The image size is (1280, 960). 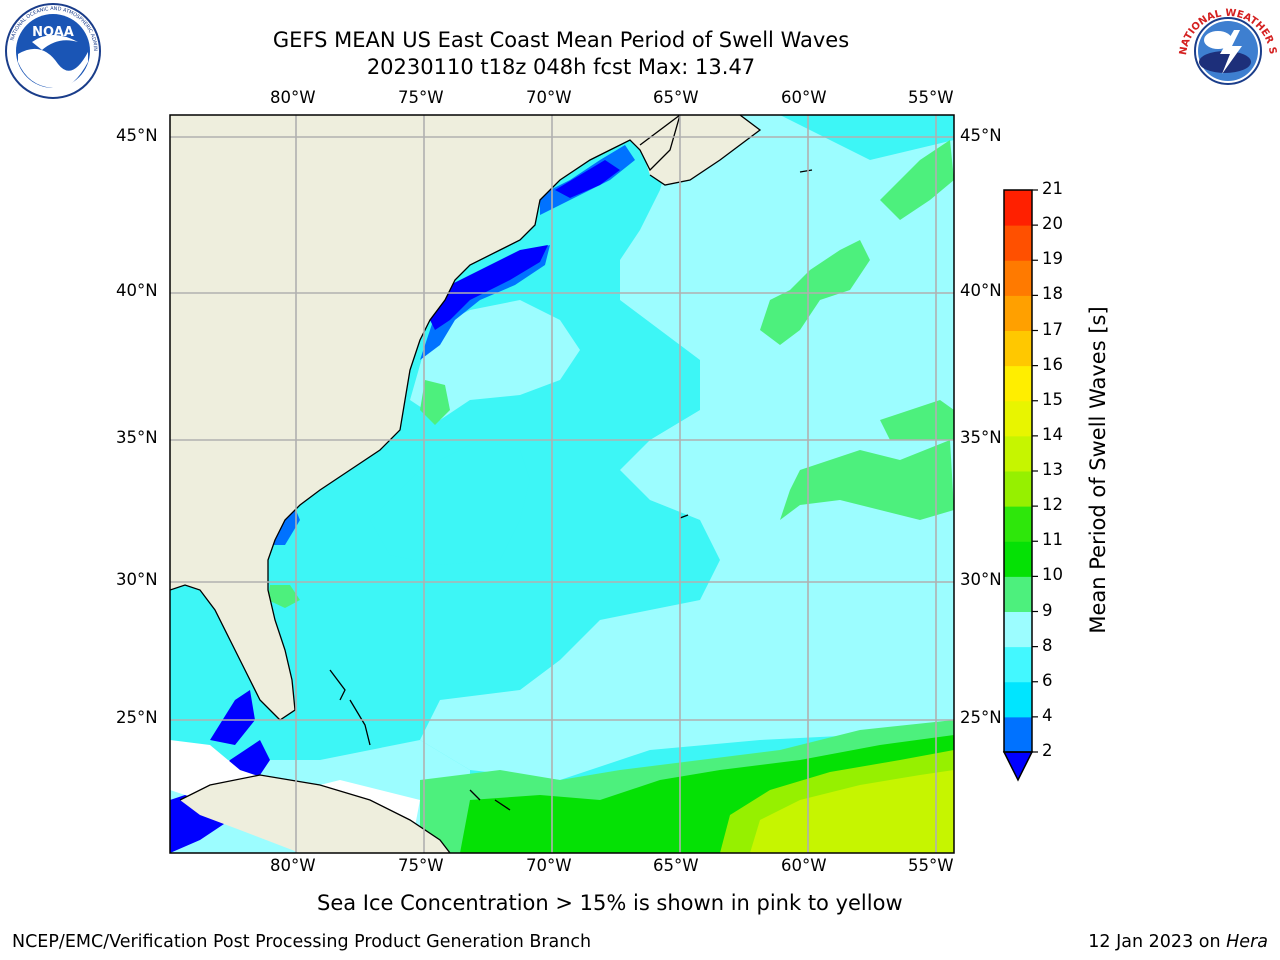 What do you see at coordinates (549, 865) in the screenshot?
I see `lon-label-bottom: 70°W` at bounding box center [549, 865].